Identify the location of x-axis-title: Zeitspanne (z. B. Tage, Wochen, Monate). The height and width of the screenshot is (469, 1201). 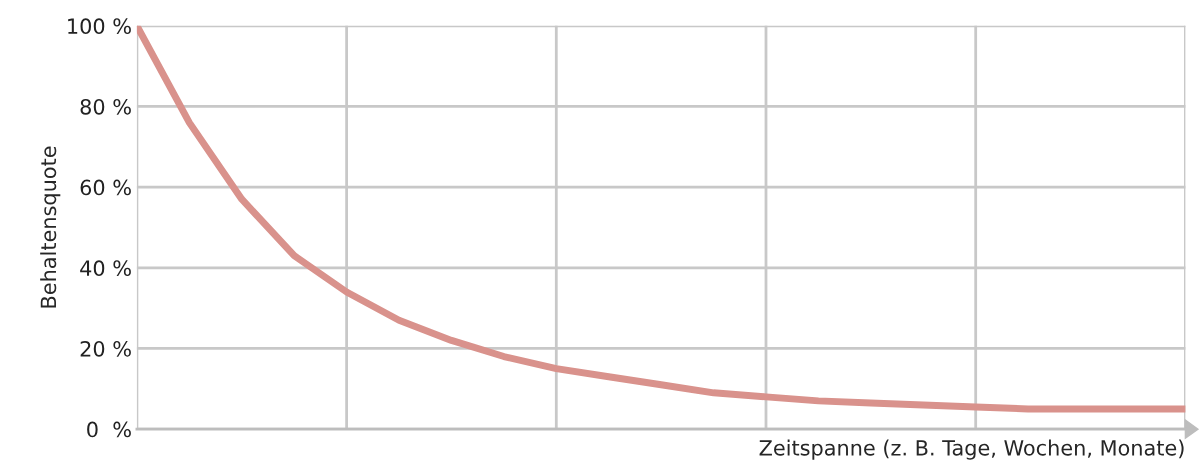
(971, 449).